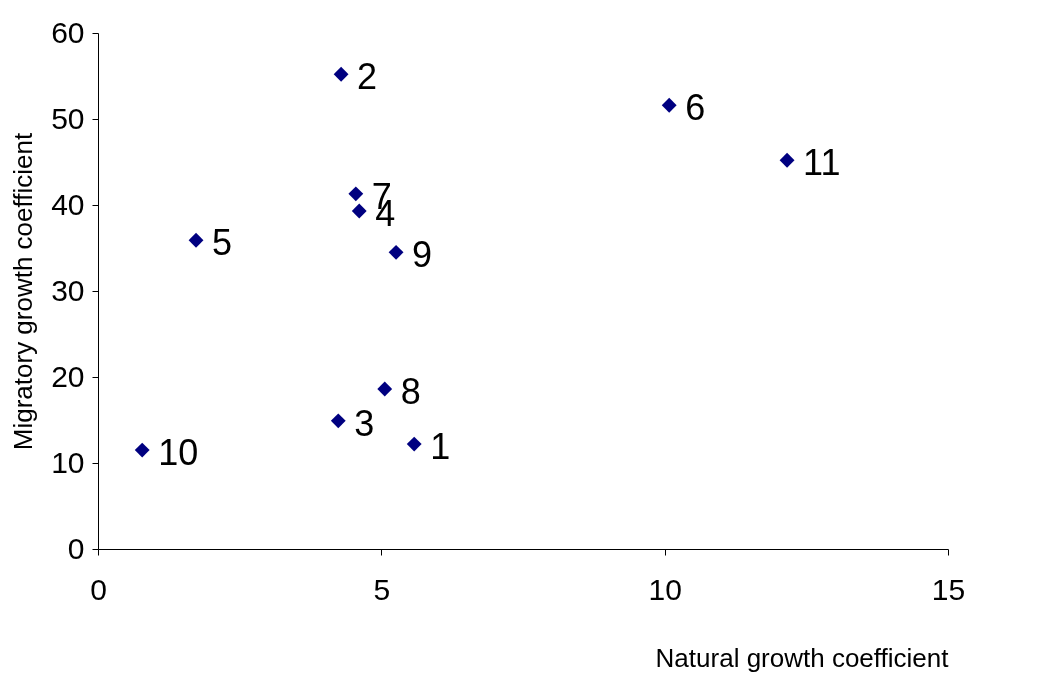 This screenshot has width=1039, height=694. Describe the element at coordinates (410, 392) in the screenshot. I see `annotation: 8` at that location.